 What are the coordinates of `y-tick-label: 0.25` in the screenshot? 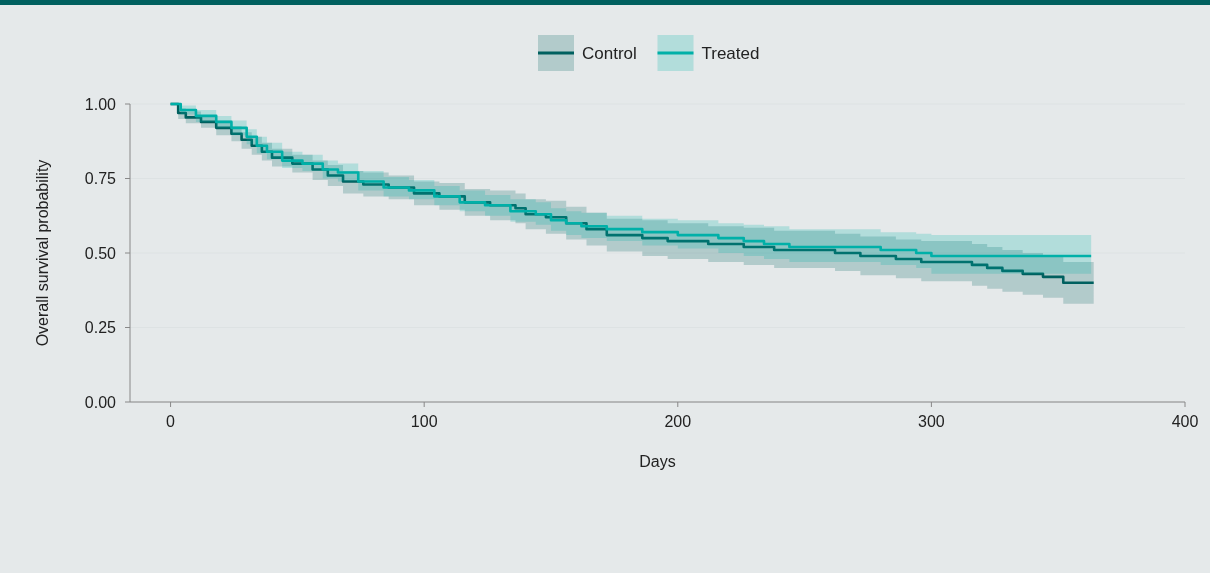 It's located at (100, 328).